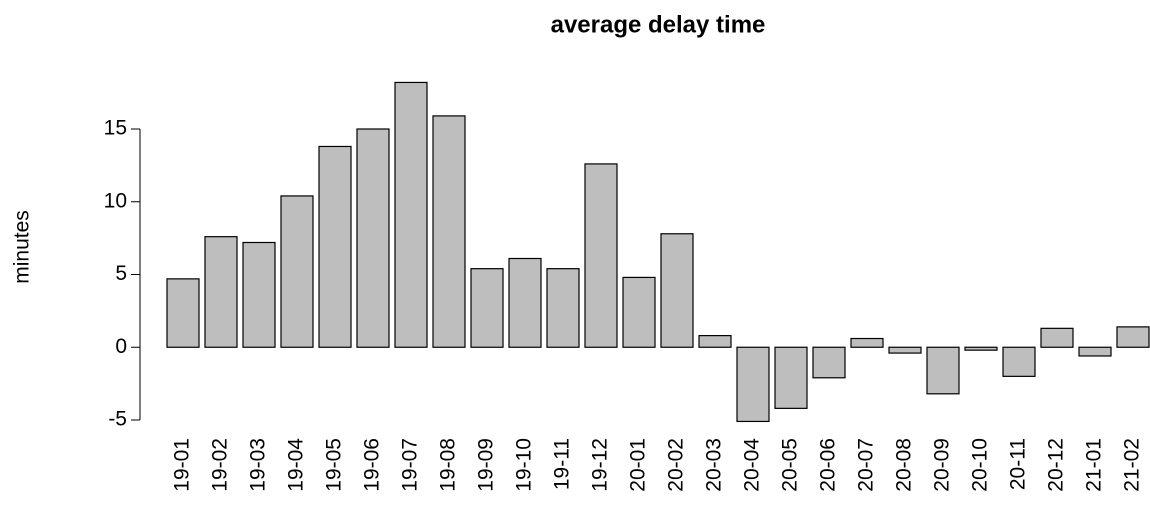 This screenshot has width=1150, height=518. What do you see at coordinates (828, 465) in the screenshot?
I see `x-tick-label: 20-06` at bounding box center [828, 465].